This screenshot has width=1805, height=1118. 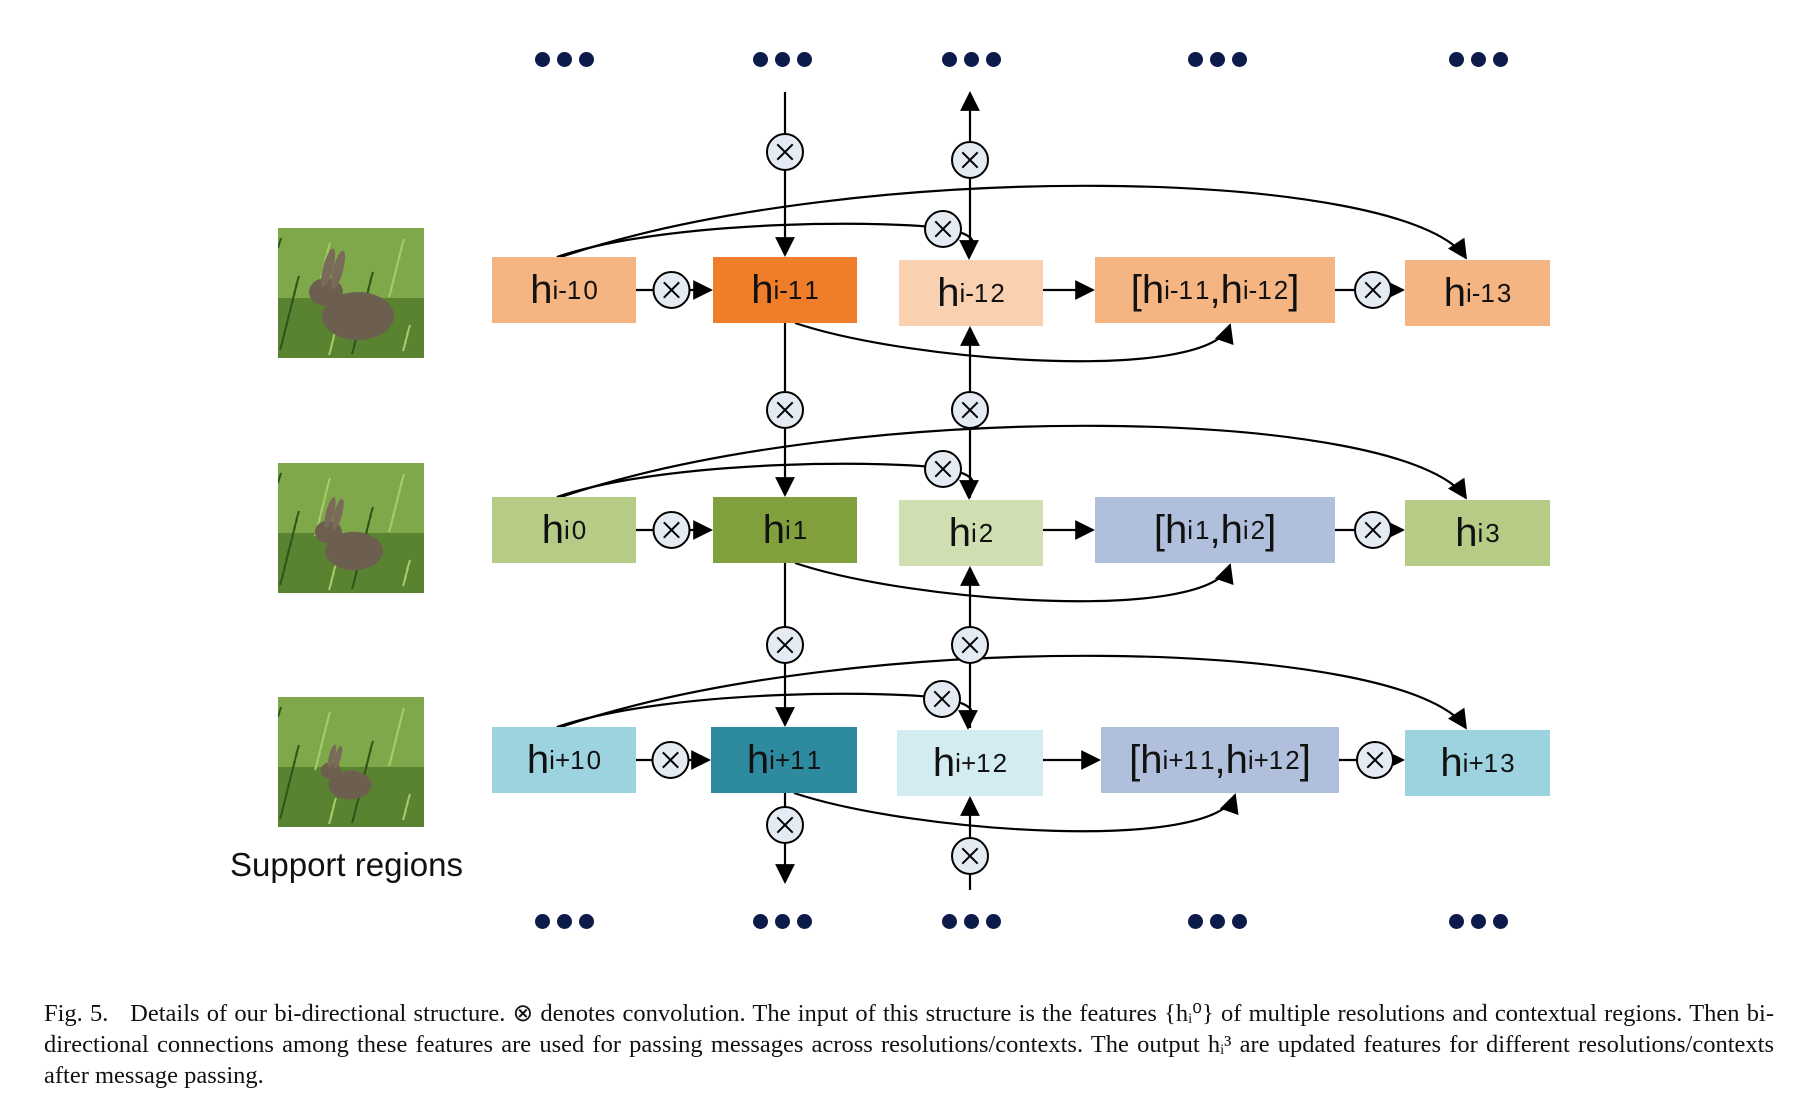 What do you see at coordinates (564, 760) in the screenshot?
I see `feature-node-r2-c0: h i+1 0` at bounding box center [564, 760].